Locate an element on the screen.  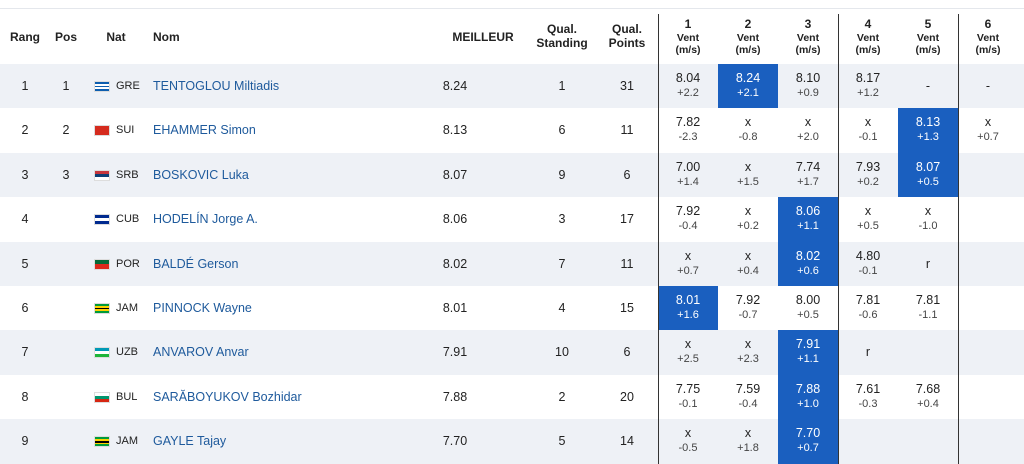
athlete-name: PINNOCK Wayne is located at coordinates (202, 308).